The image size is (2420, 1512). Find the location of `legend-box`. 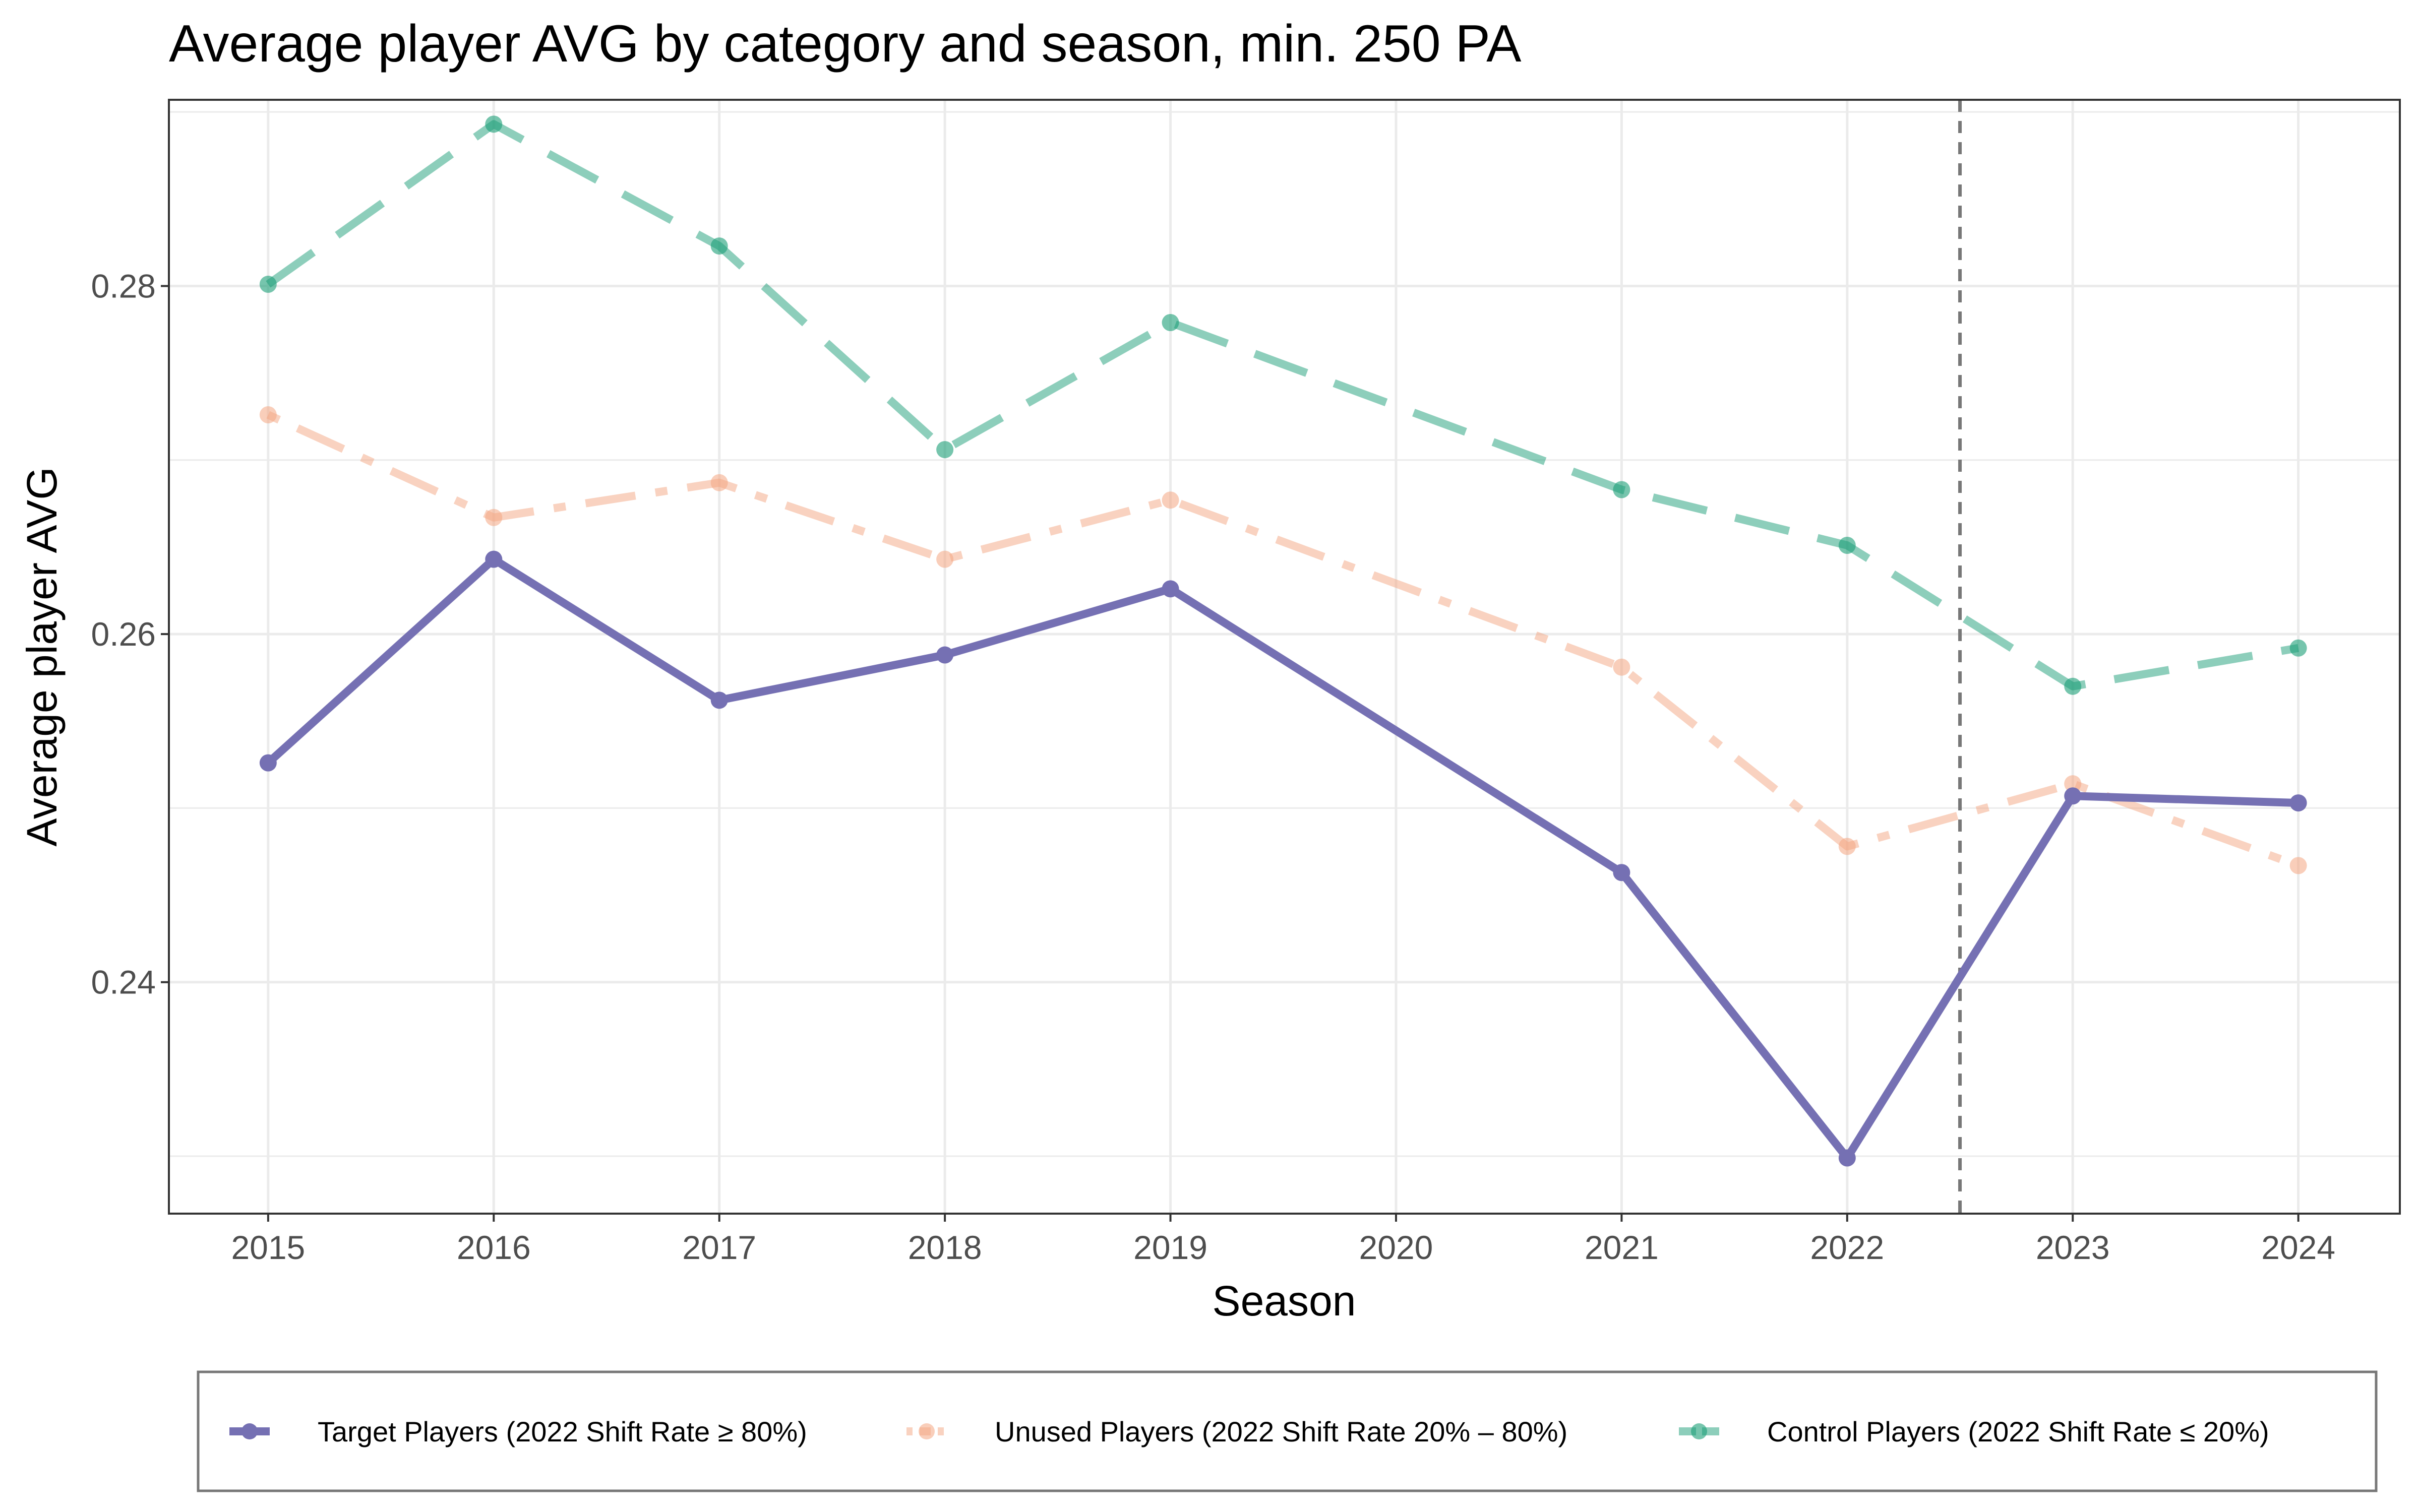

legend-box is located at coordinates (1287, 1431).